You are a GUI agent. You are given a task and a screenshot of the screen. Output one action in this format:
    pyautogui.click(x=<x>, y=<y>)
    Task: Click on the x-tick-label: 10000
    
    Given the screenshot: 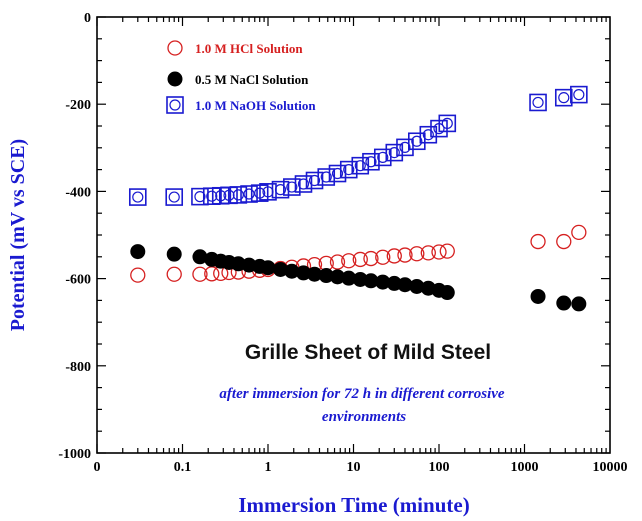 What is the action you would take?
    pyautogui.click(x=610, y=467)
    